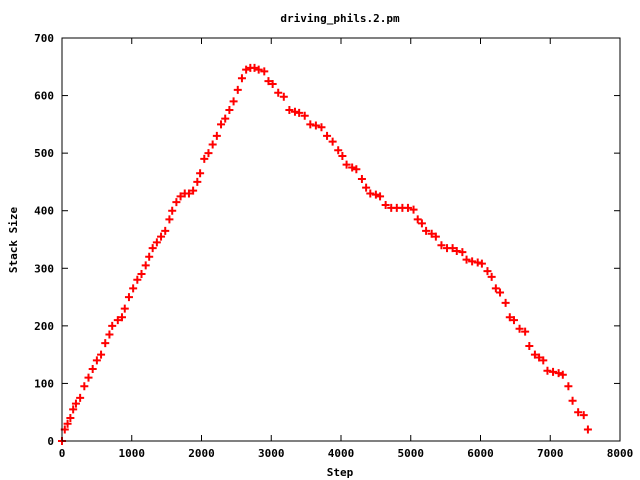 Image resolution: width=640 pixels, height=480 pixels. What do you see at coordinates (44, 326) in the screenshot?
I see `y-tick-label: 200` at bounding box center [44, 326].